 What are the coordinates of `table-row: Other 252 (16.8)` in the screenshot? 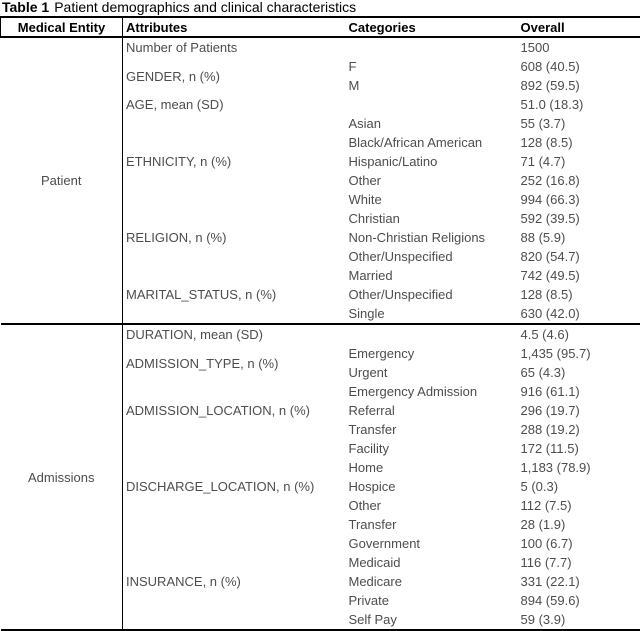 It's located at (320, 180).